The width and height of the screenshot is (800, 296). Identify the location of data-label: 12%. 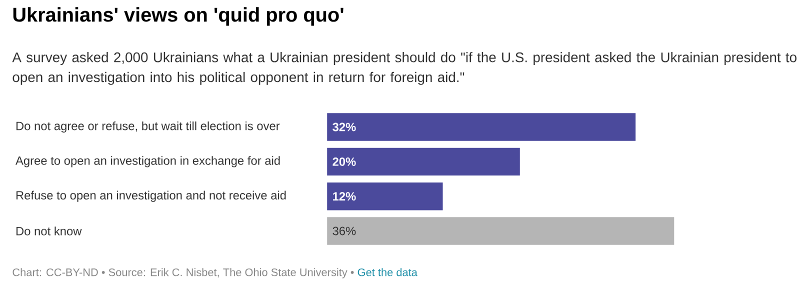
(344, 196).